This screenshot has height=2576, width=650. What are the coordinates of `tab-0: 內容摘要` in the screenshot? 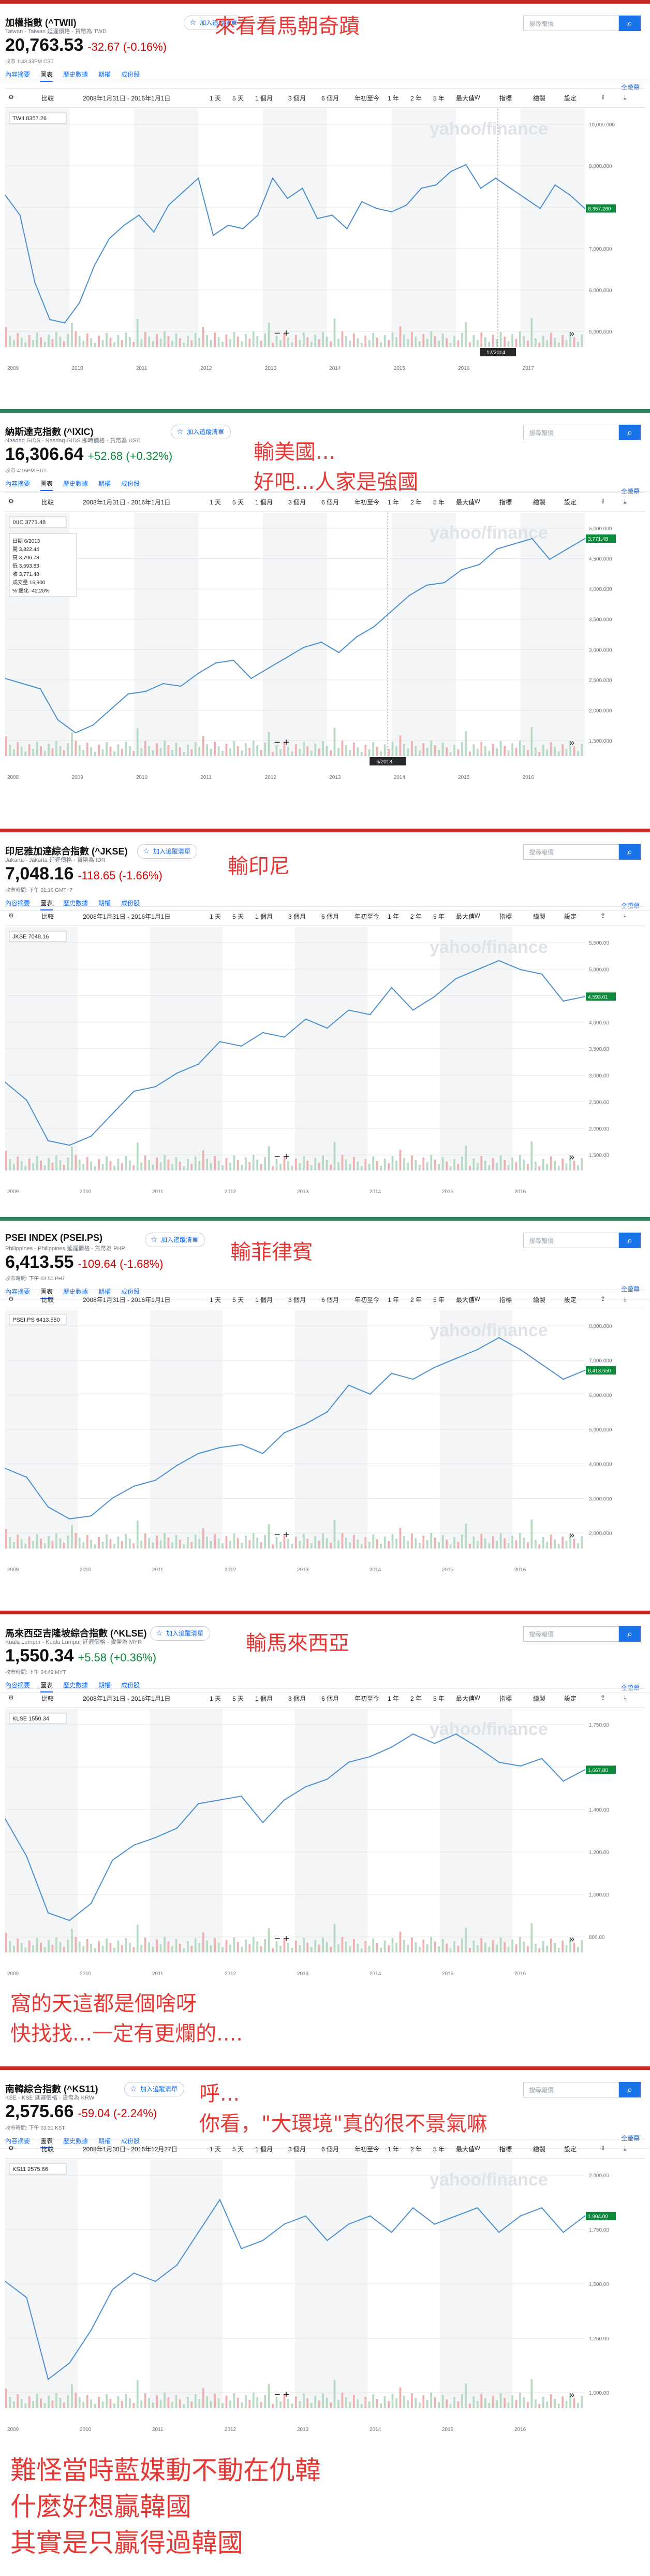 It's located at (18, 74).